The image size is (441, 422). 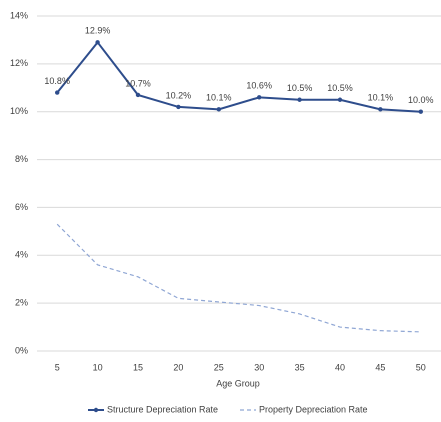 I want to click on data-label: 10.2%, so click(x=179, y=95).